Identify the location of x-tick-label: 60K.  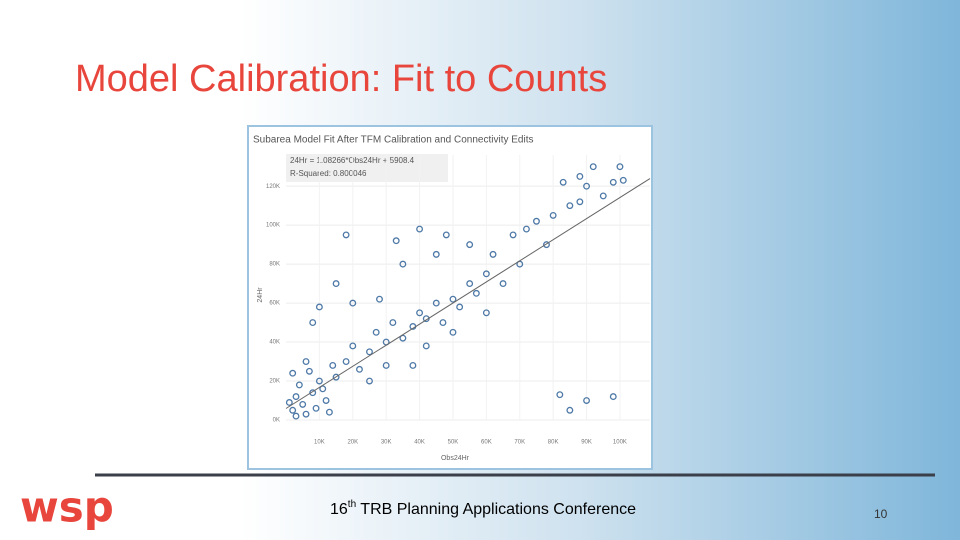
(486, 443).